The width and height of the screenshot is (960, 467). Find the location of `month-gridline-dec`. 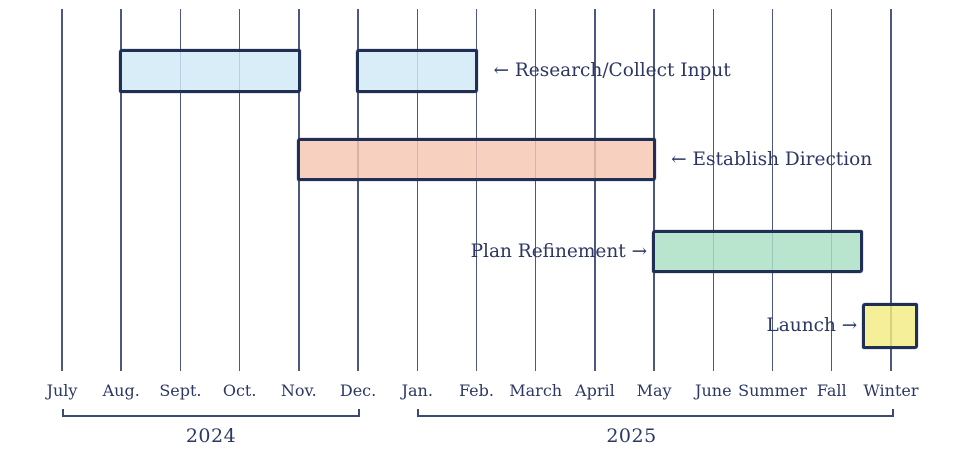

month-gridline-dec is located at coordinates (358, 190).